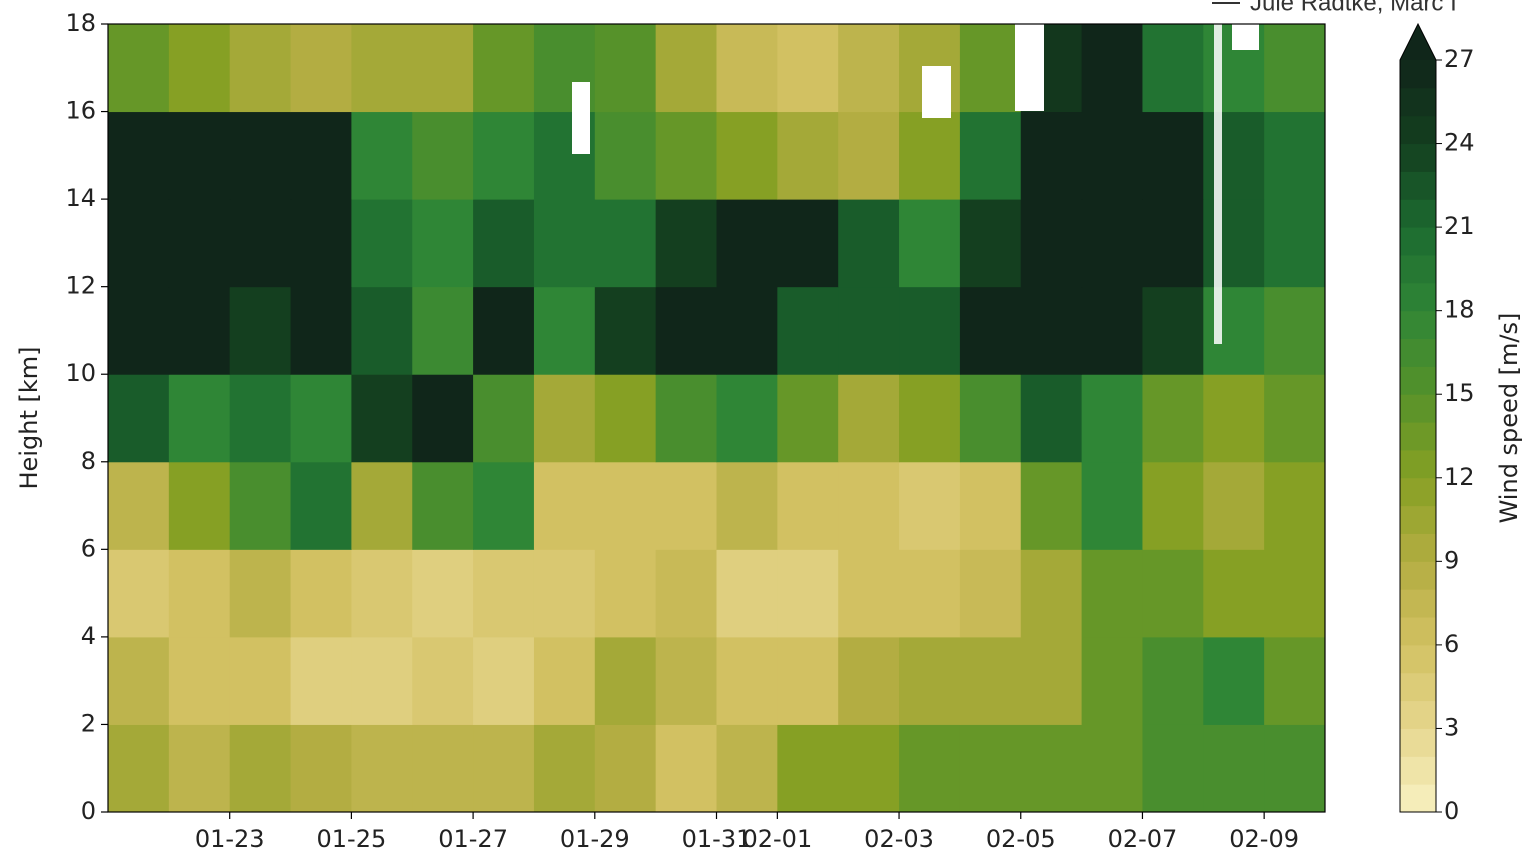 This screenshot has width=1530, height=857. I want to click on colorbar-extend, so click(1418, 42).